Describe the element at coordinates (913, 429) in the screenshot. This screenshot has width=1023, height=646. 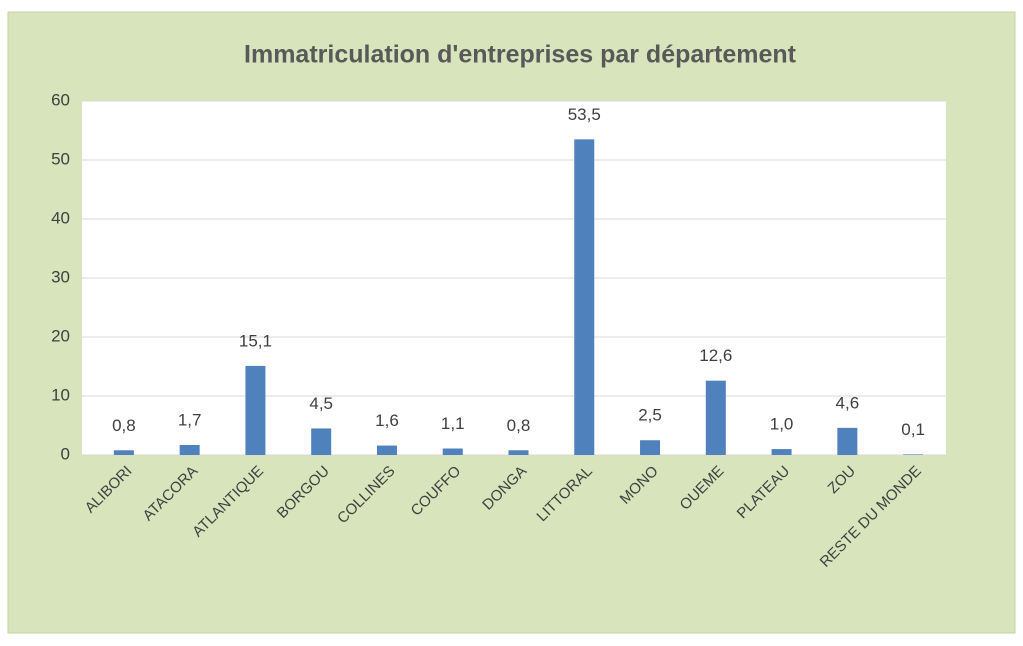
I see `data-label: 0,1` at that location.